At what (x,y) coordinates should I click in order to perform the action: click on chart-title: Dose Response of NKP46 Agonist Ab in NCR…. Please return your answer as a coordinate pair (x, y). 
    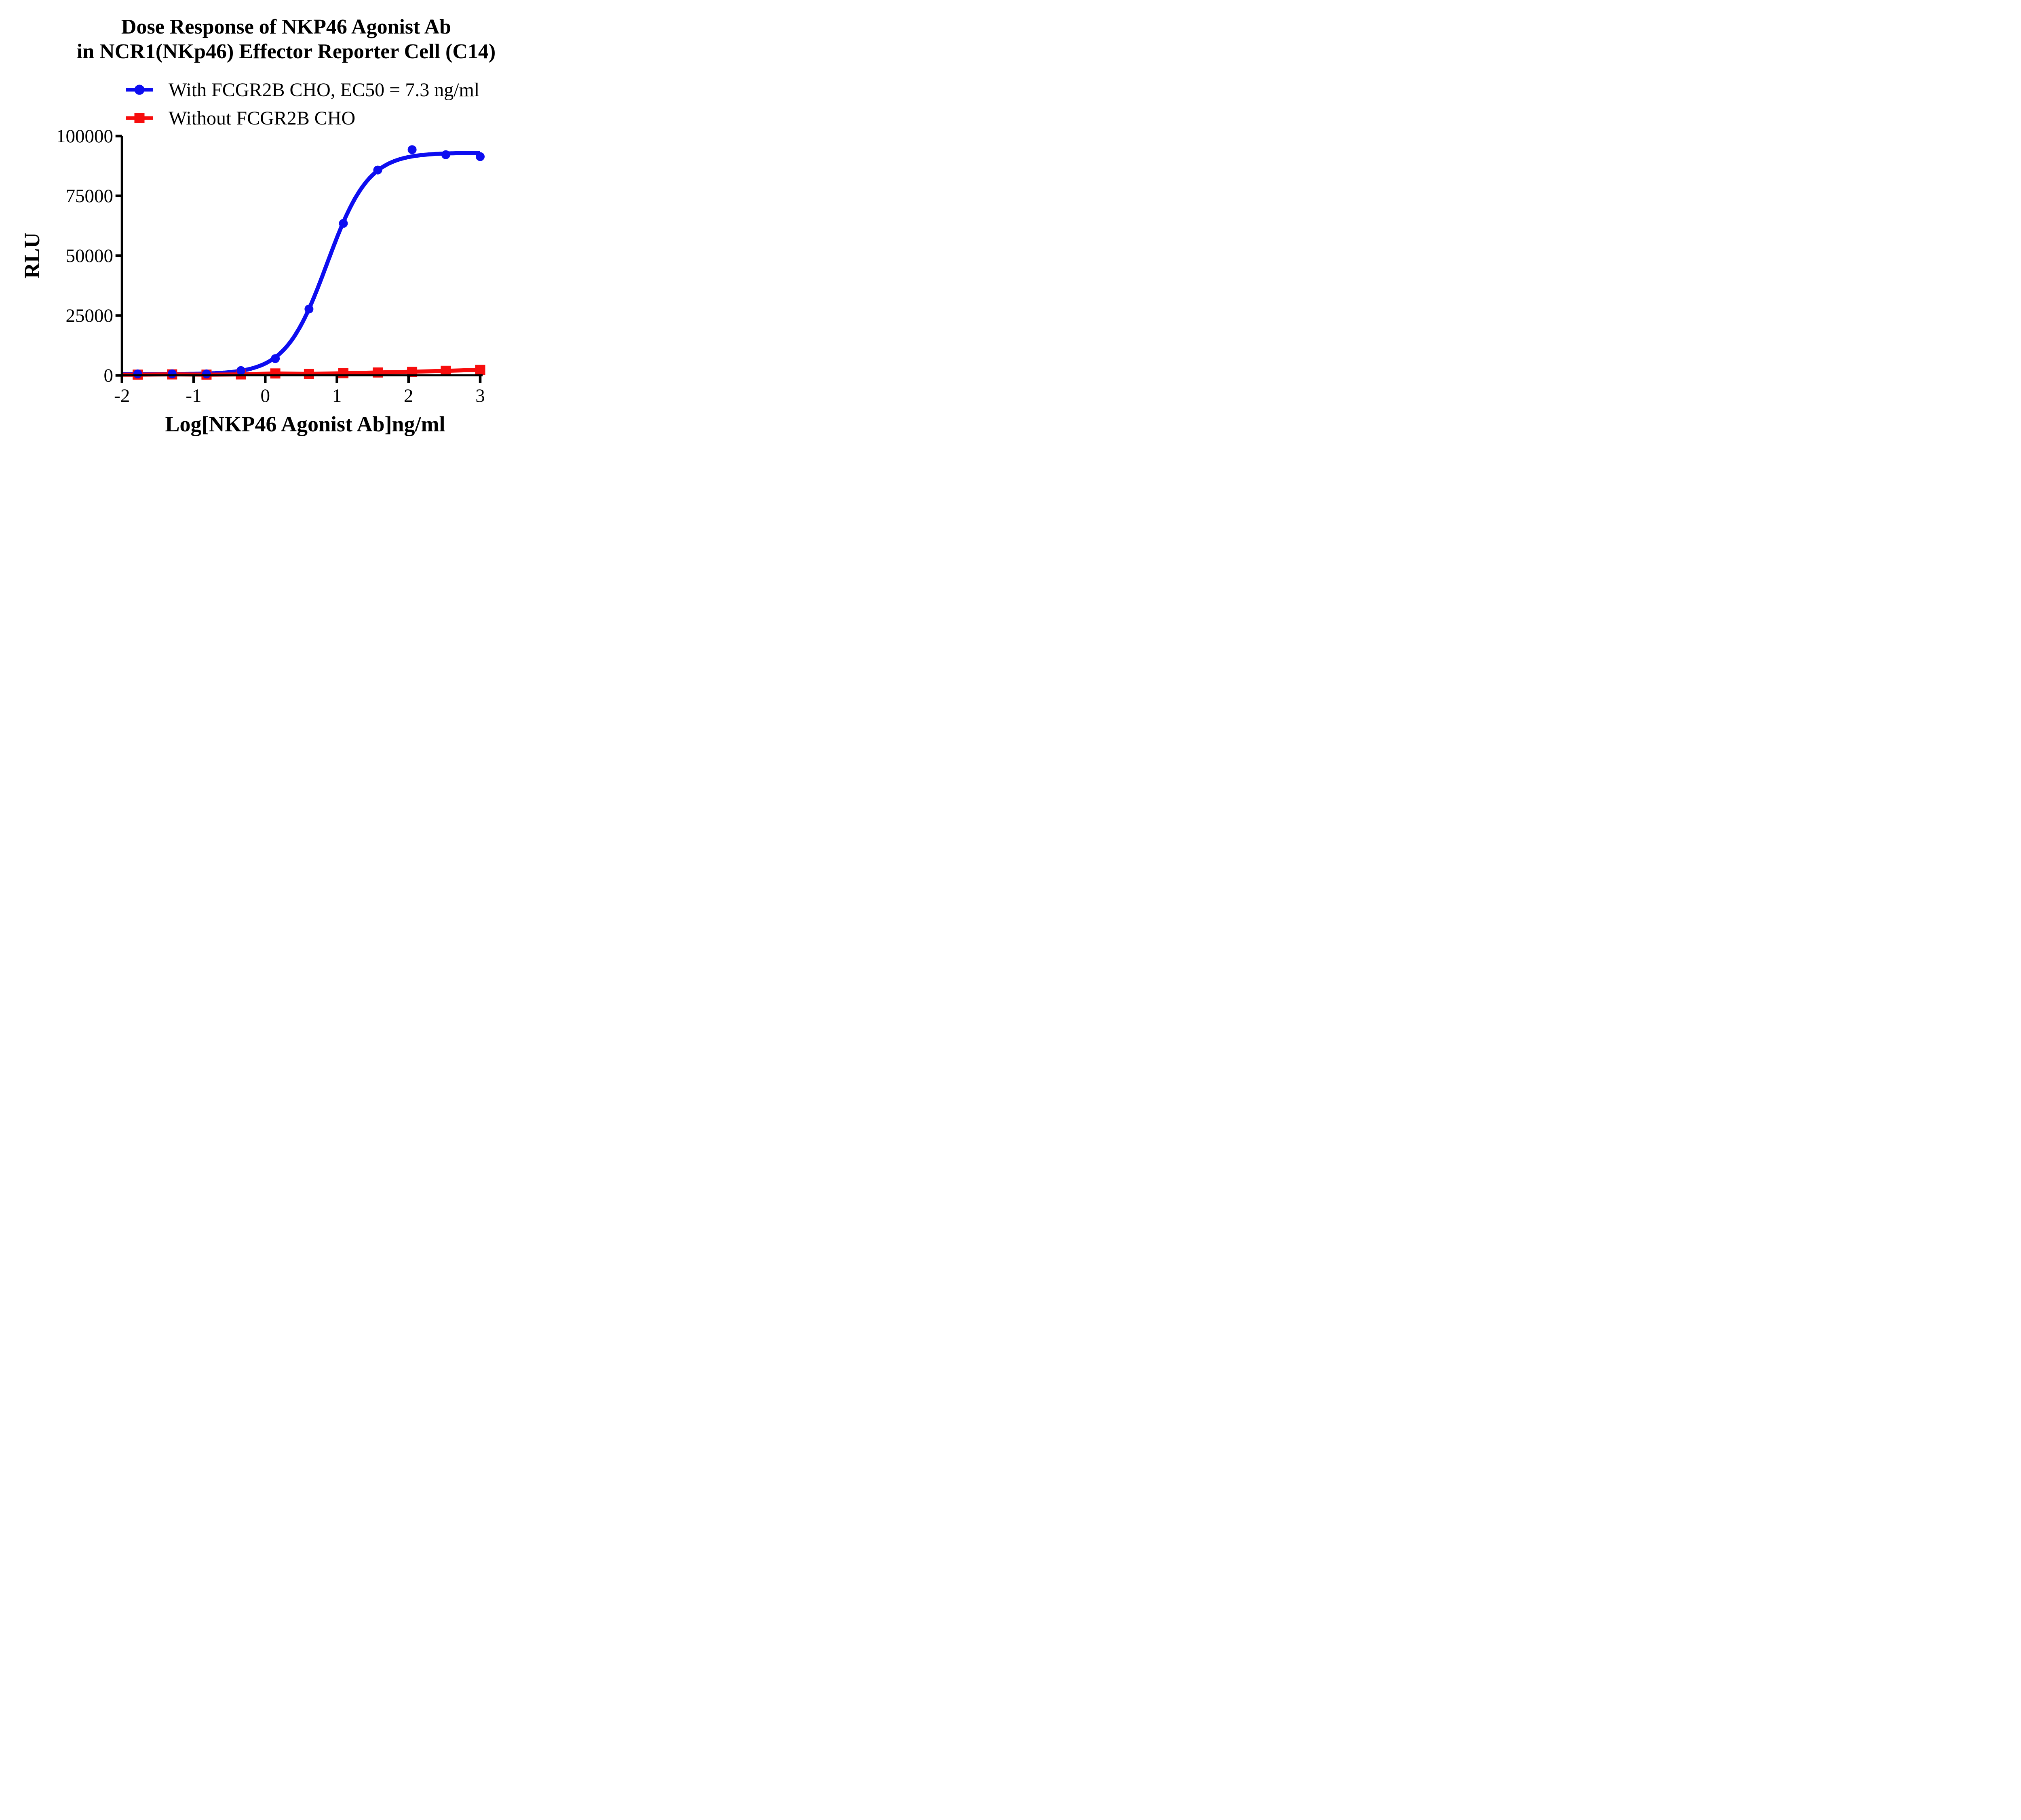
    Looking at the image, I should click on (286, 39).